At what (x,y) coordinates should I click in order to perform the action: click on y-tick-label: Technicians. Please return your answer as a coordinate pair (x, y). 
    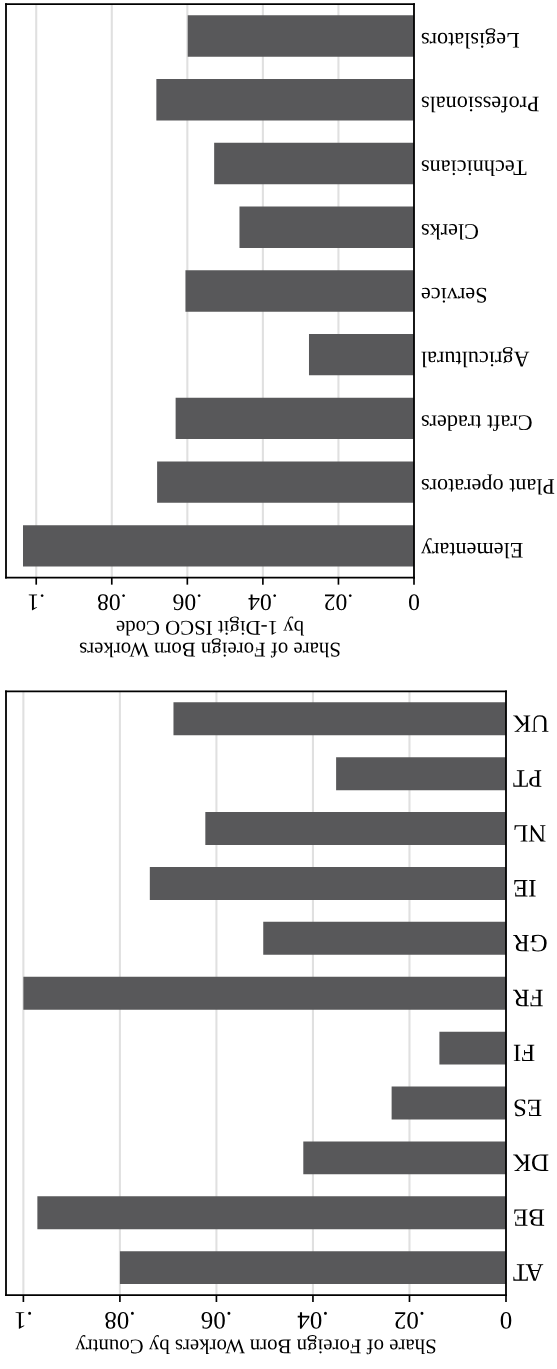
    Looking at the image, I should click on (474, 168).